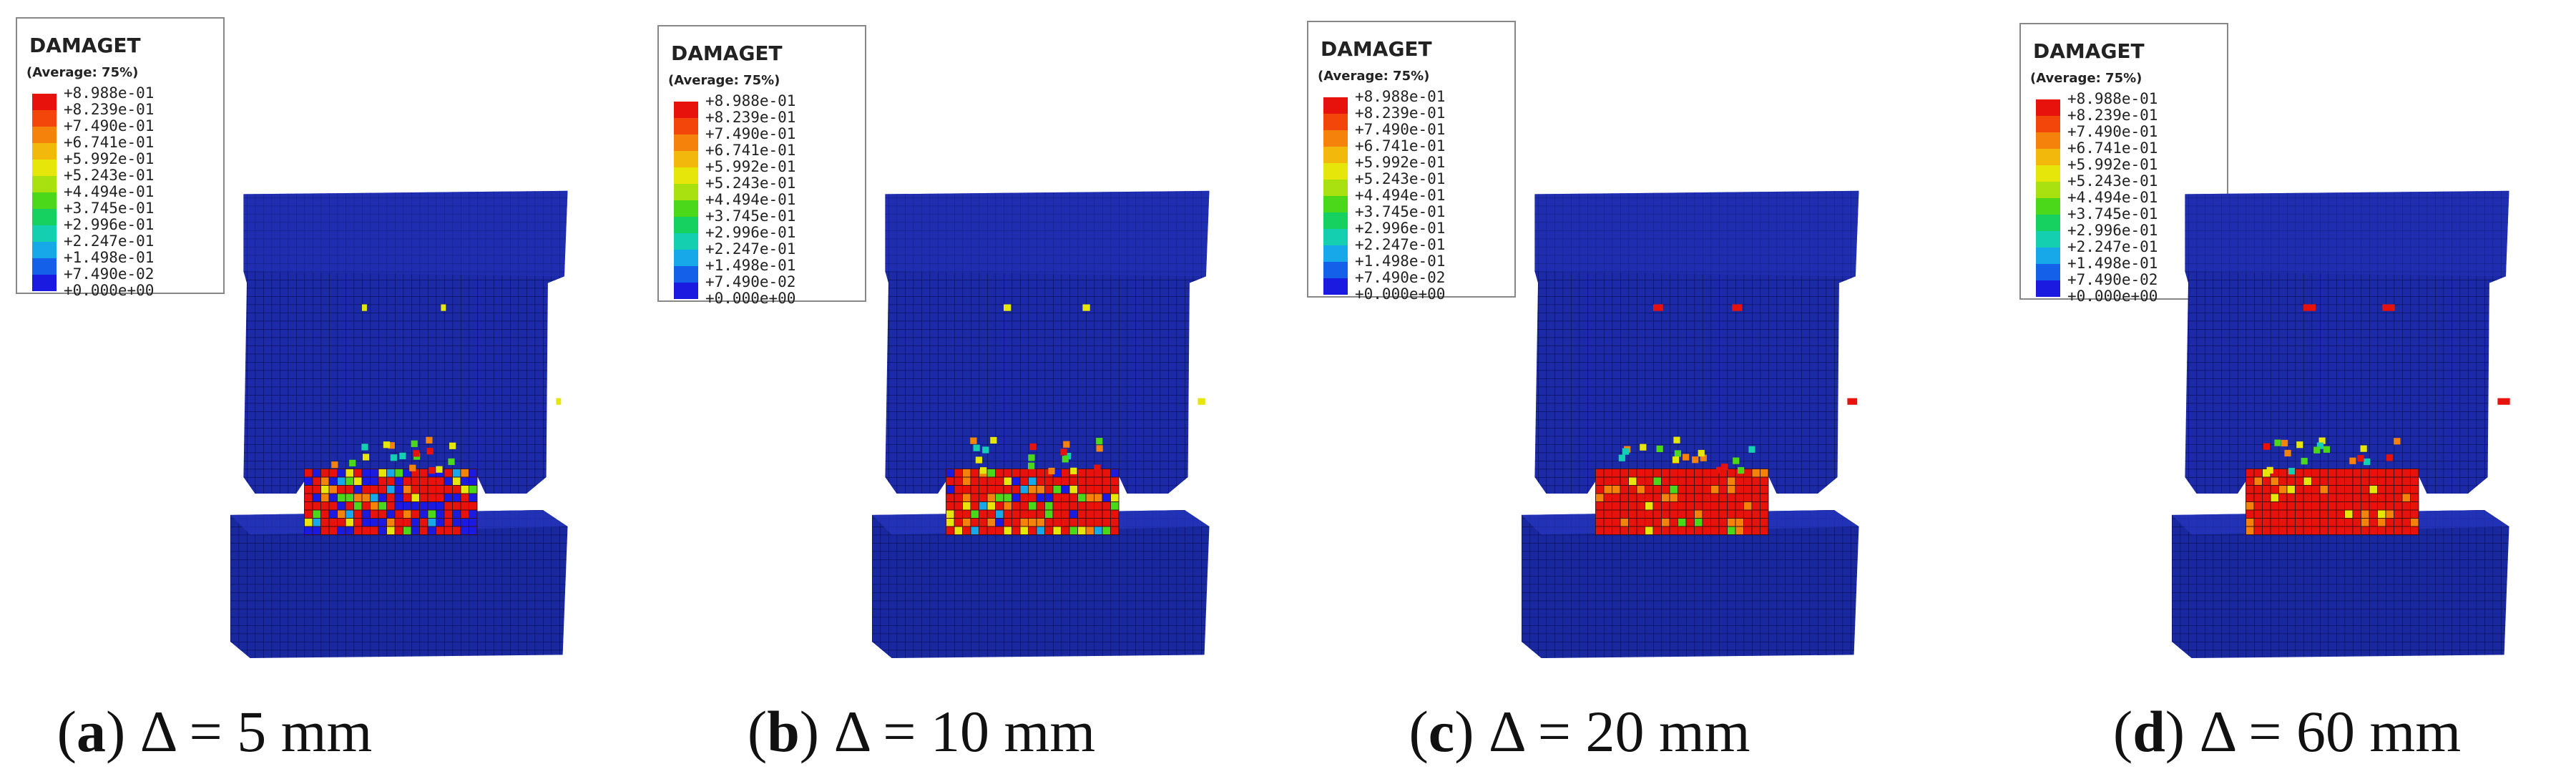 This screenshot has width=2576, height=774. I want to click on legend-level: +6.741e-01, so click(750, 150).